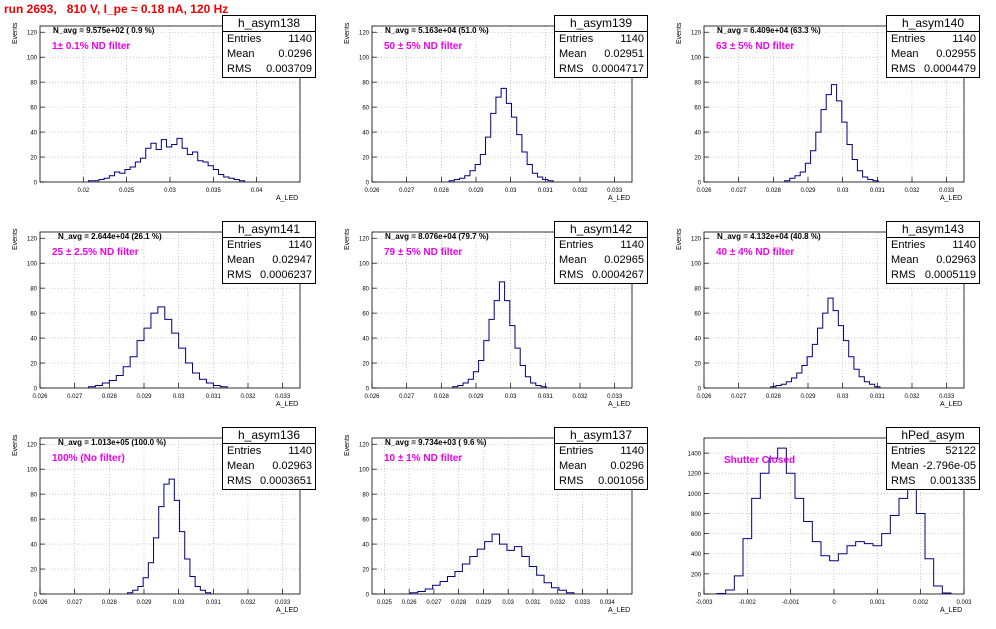 The height and width of the screenshot is (629, 996). What do you see at coordinates (601, 436) in the screenshot?
I see `stats-title: h_asym137` at bounding box center [601, 436].